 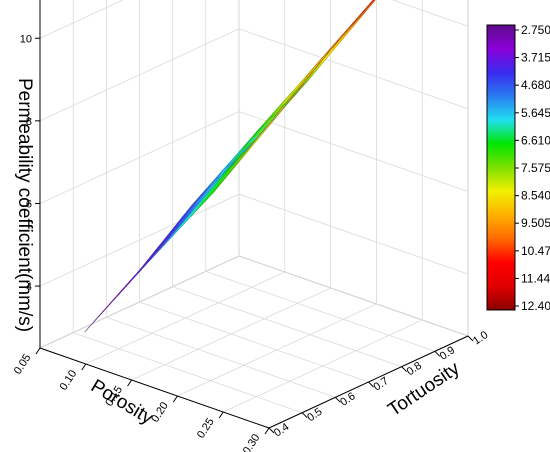 I want to click on colorbar-tick-label: 2.750, so click(x=535, y=30).